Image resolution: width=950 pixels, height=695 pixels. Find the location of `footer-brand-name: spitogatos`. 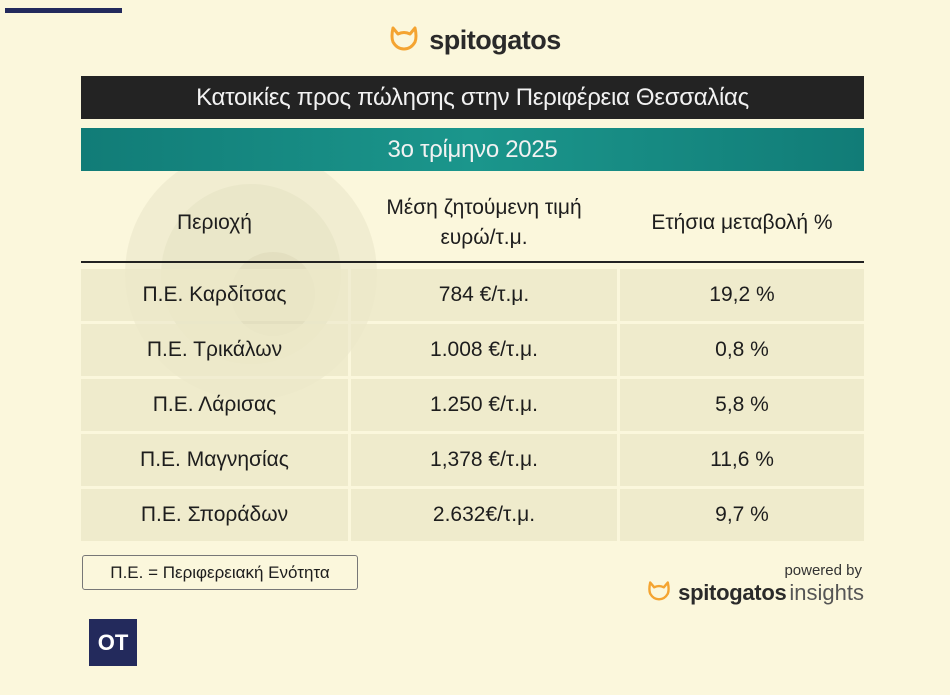

footer-brand-name: spitogatos is located at coordinates (732, 592).